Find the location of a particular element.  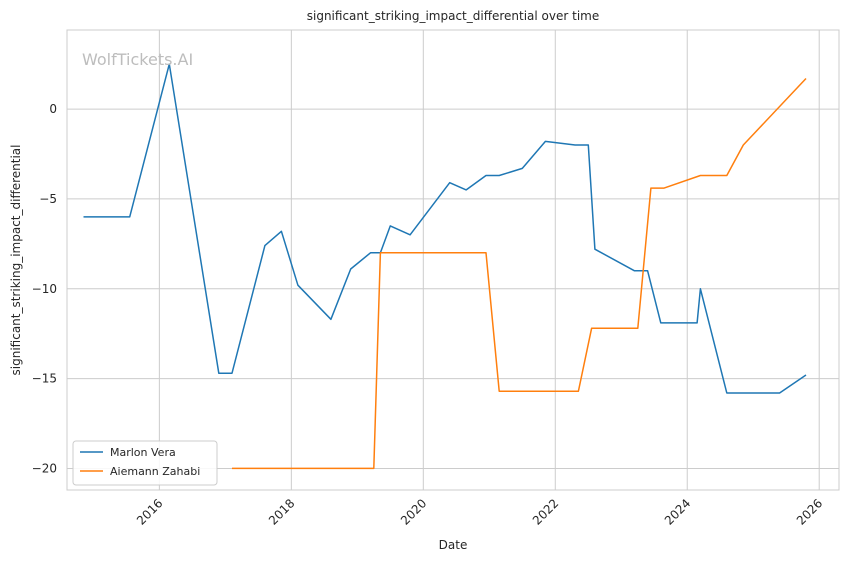

y-tick-label: −10 is located at coordinates (44, 289).